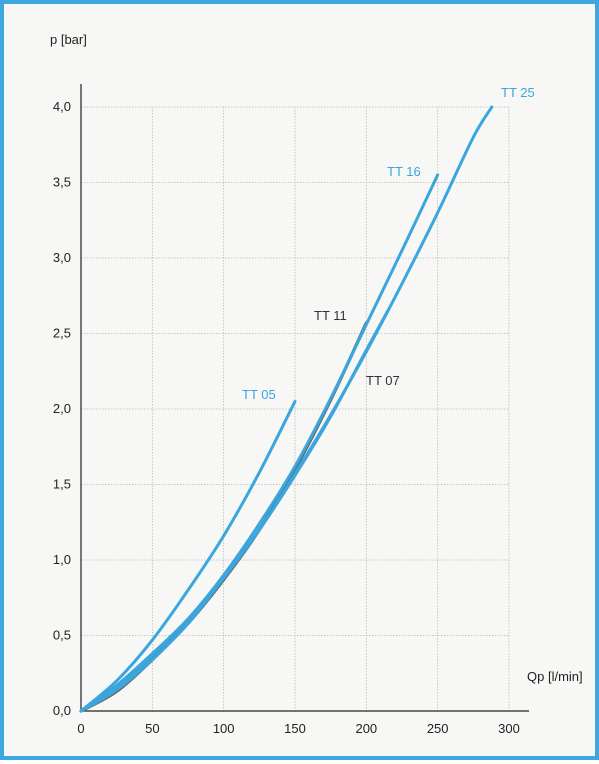 This screenshot has height=764, width=599. I want to click on x-tick-label: 200, so click(366, 728).